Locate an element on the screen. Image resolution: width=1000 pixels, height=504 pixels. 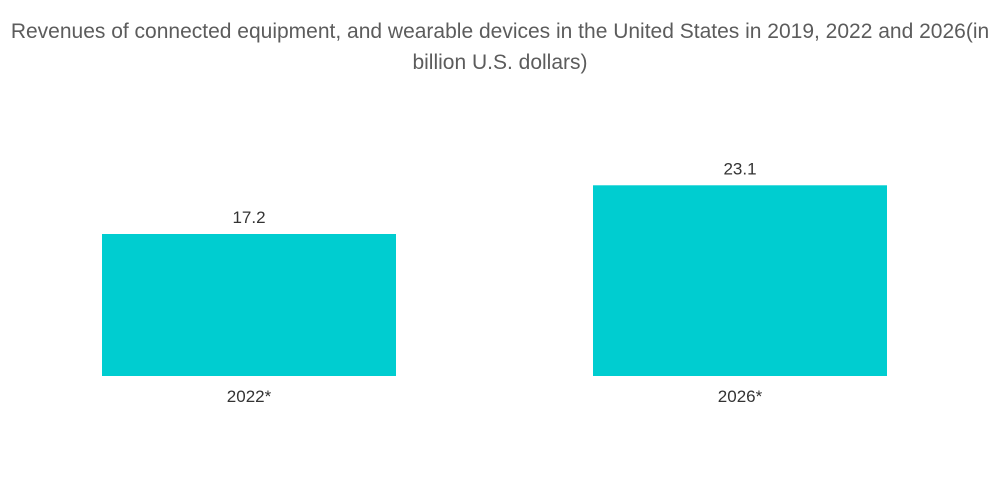
data-label-0: 17.2 is located at coordinates (248, 217).